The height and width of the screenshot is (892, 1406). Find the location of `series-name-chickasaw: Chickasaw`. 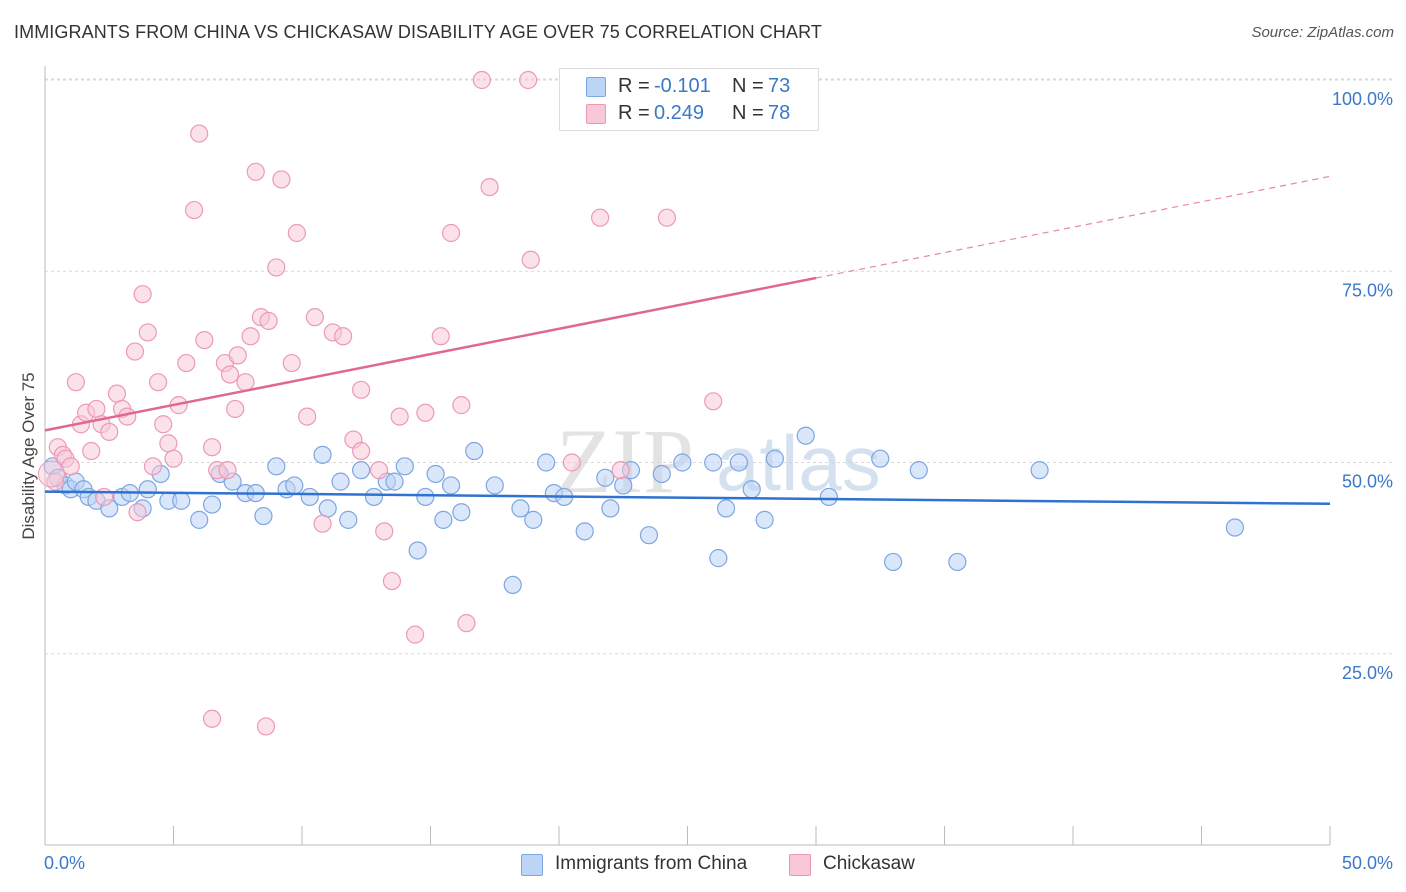

series-name-chickasaw: Chickasaw is located at coordinates (869, 863).